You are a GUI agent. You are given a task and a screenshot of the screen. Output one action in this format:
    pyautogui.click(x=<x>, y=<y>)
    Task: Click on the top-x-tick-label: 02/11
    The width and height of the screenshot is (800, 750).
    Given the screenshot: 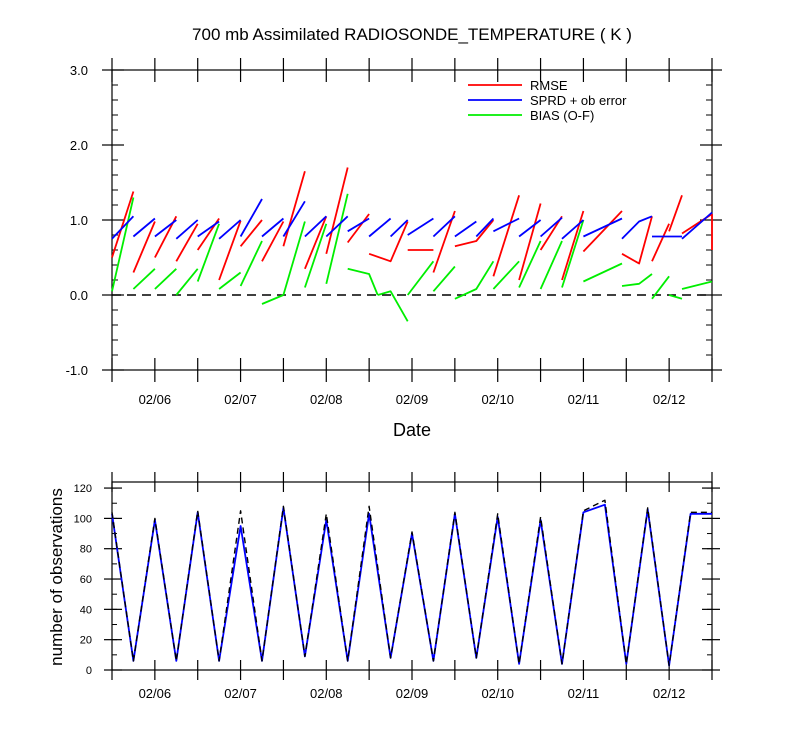 What is the action you would take?
    pyautogui.click(x=584, y=399)
    